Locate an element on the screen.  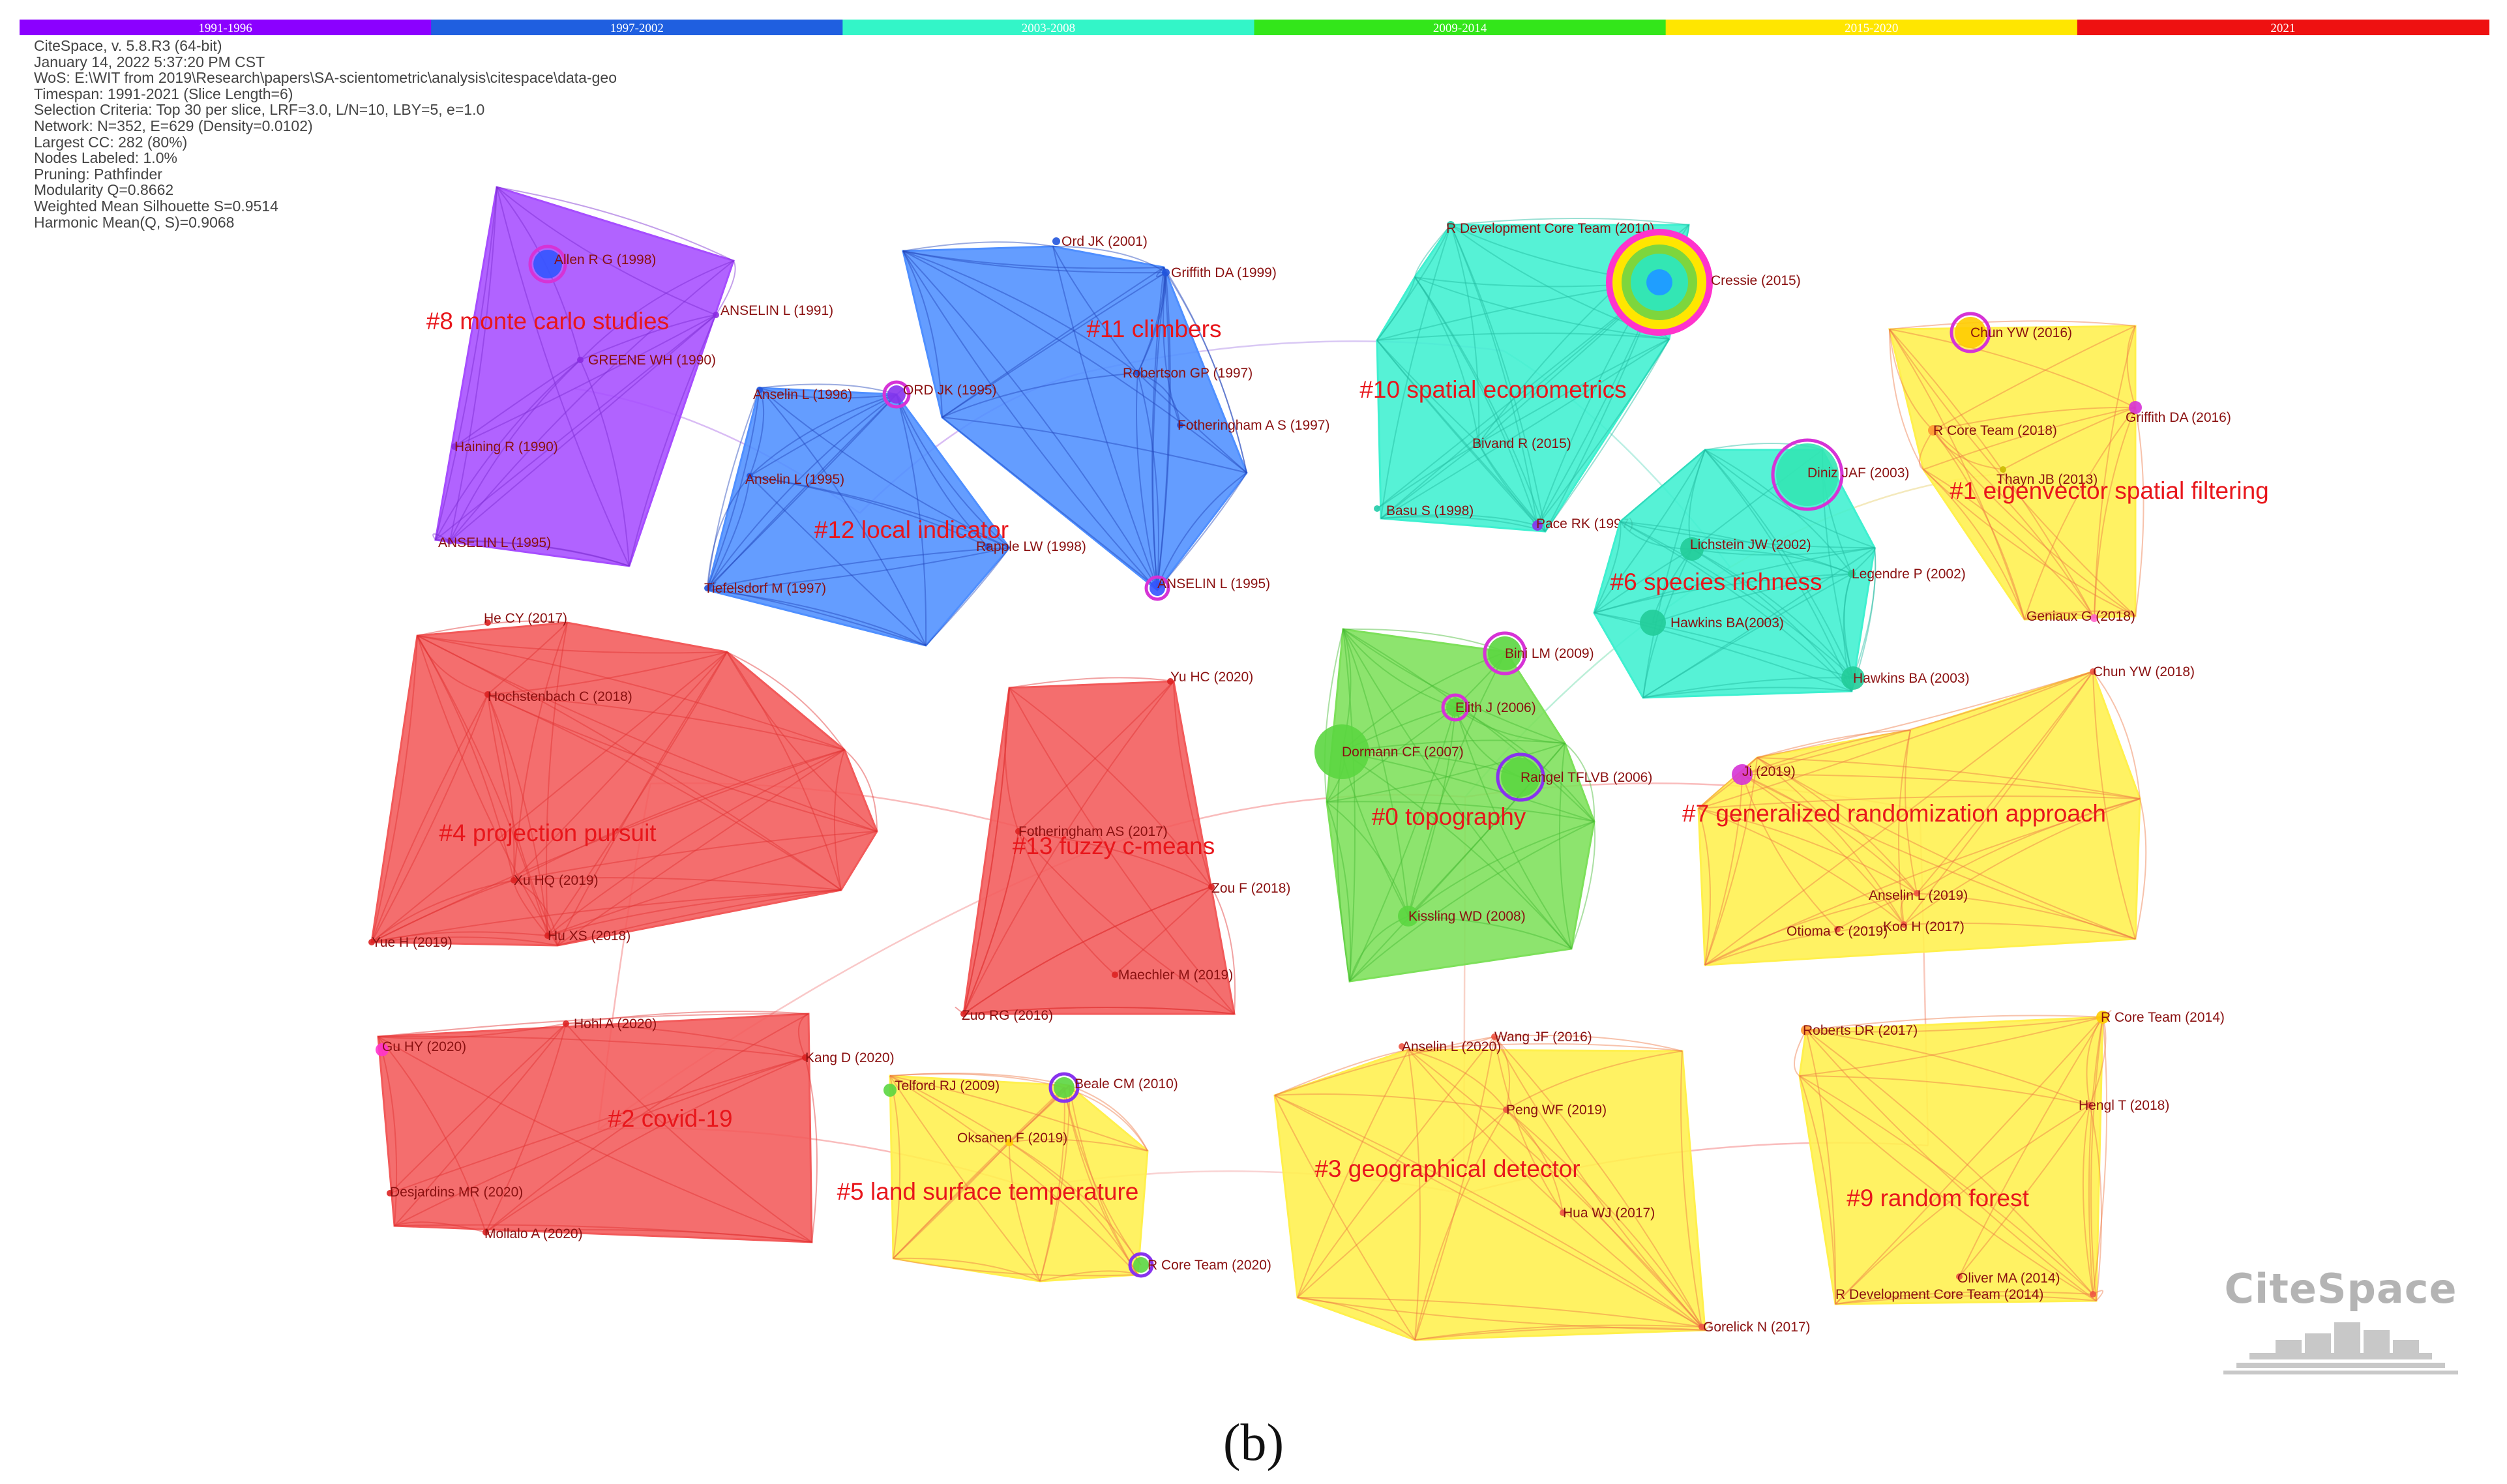
node-label: Bivand R (2015) is located at coordinates (1521, 443).